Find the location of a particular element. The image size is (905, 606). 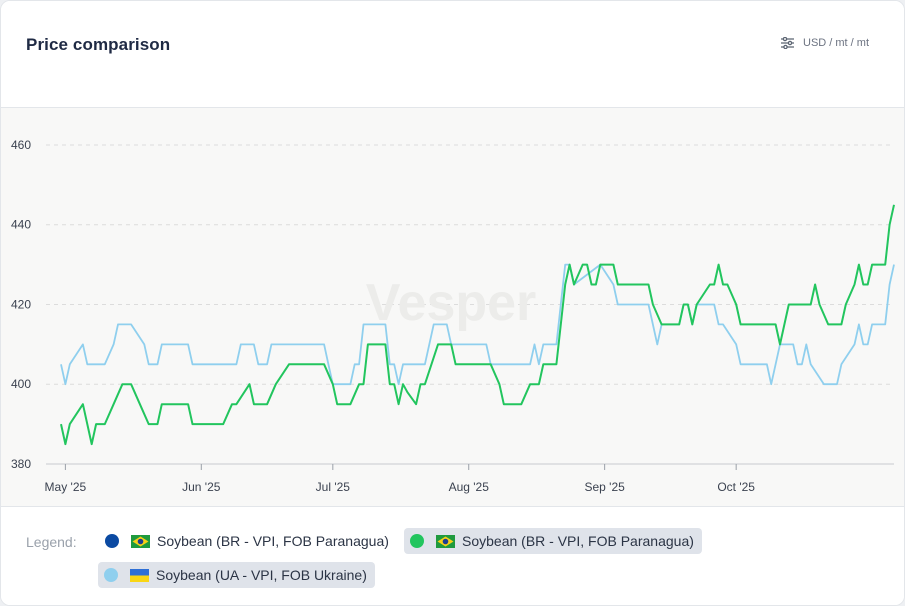

y-tick-label: 420 is located at coordinates (21, 304).